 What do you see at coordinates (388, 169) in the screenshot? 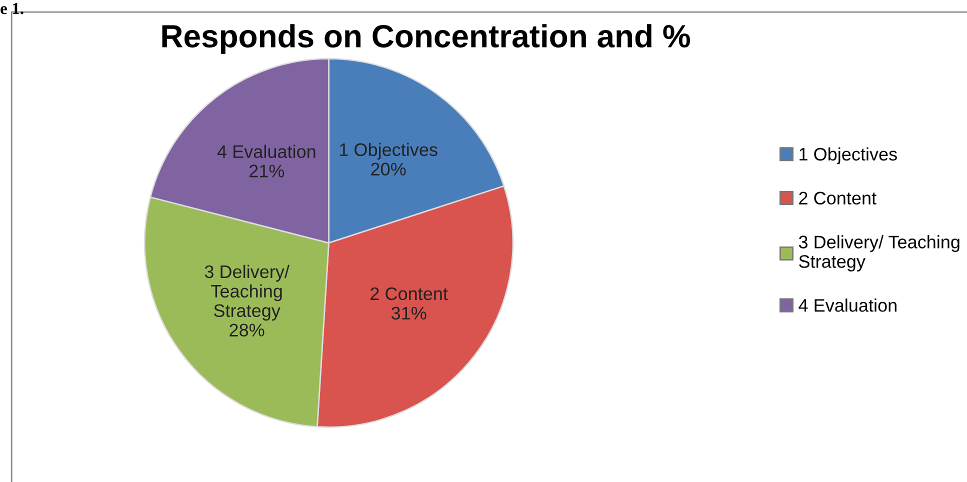
I see `data-label: 20%` at bounding box center [388, 169].